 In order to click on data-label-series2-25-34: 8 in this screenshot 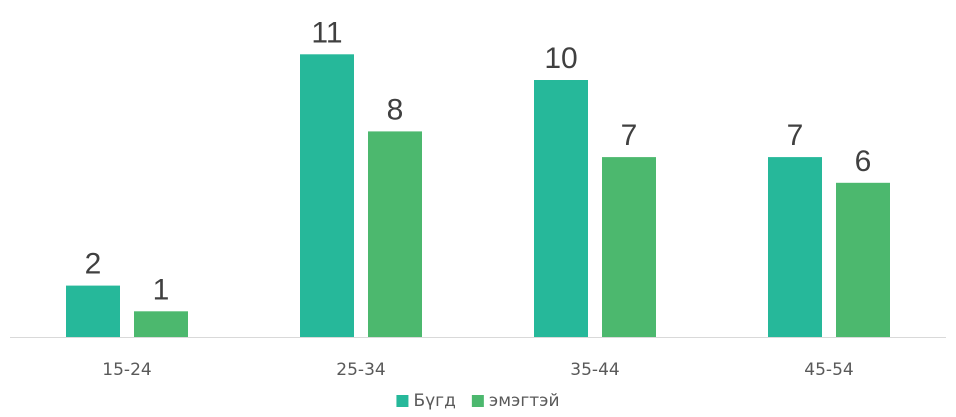, I will do `click(395, 109)`.